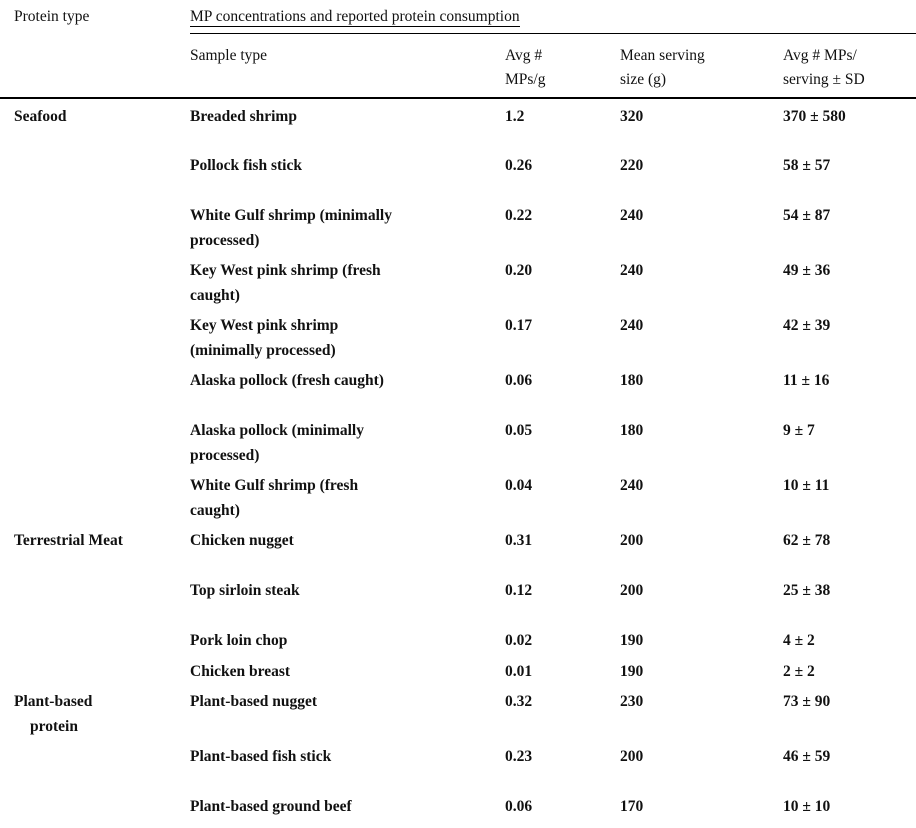 This screenshot has width=916, height=828. I want to click on avg-mps-per-serving-cell: 9 ± 7, so click(799, 430).